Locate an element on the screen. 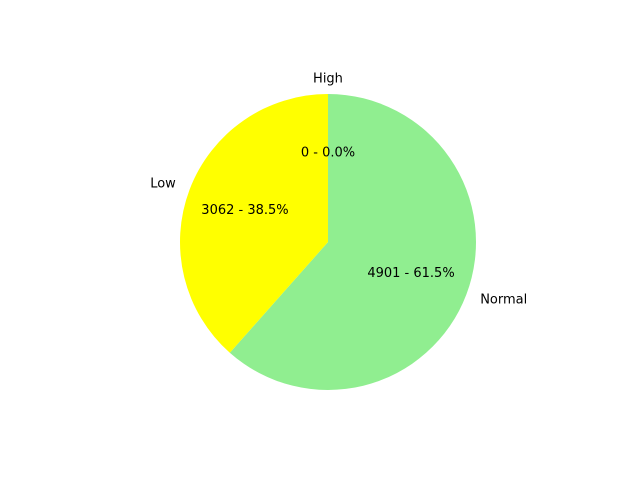 The height and width of the screenshot is (480, 640). slice-label-high: High is located at coordinates (328, 79).